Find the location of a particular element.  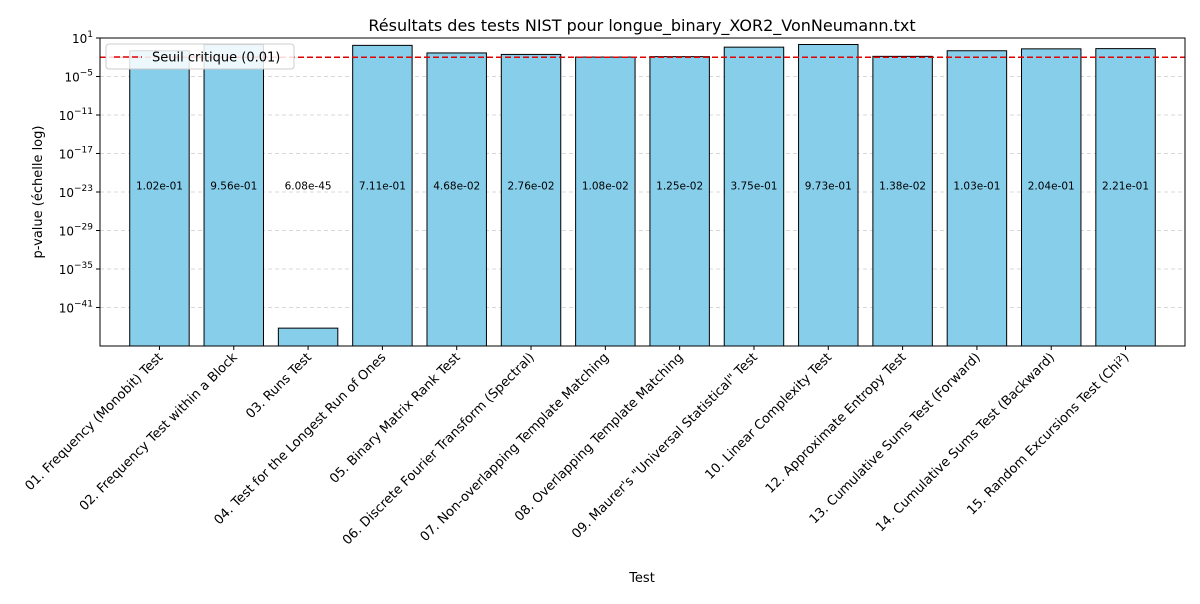

y-tick-label: 10⁻⁵ is located at coordinates (78, 77).